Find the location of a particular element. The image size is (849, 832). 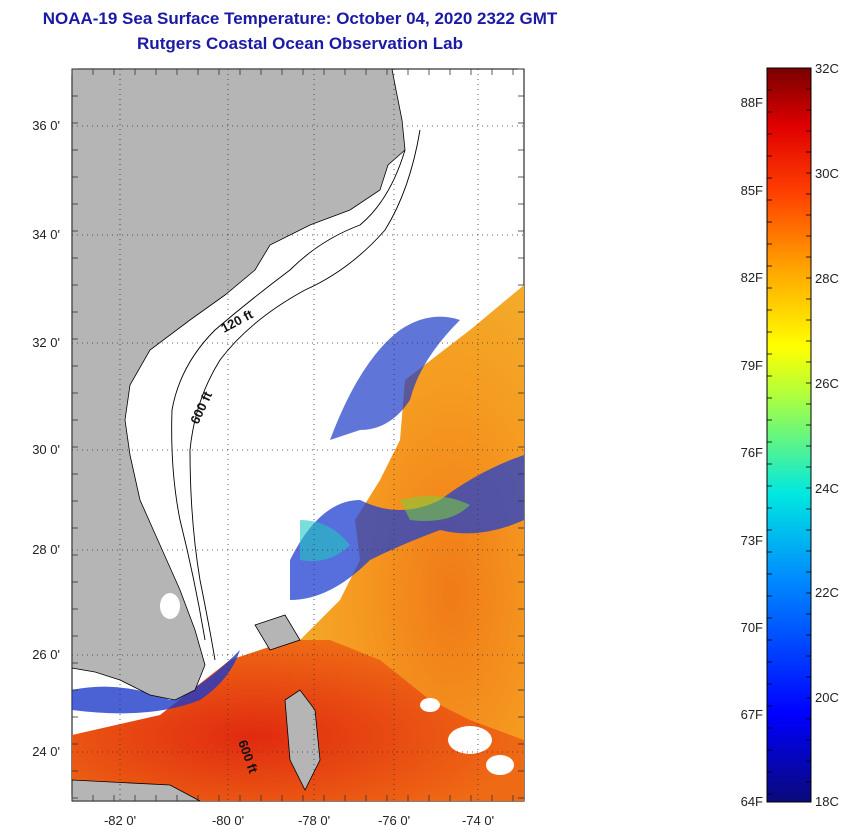

lake is located at coordinates (170, 606).